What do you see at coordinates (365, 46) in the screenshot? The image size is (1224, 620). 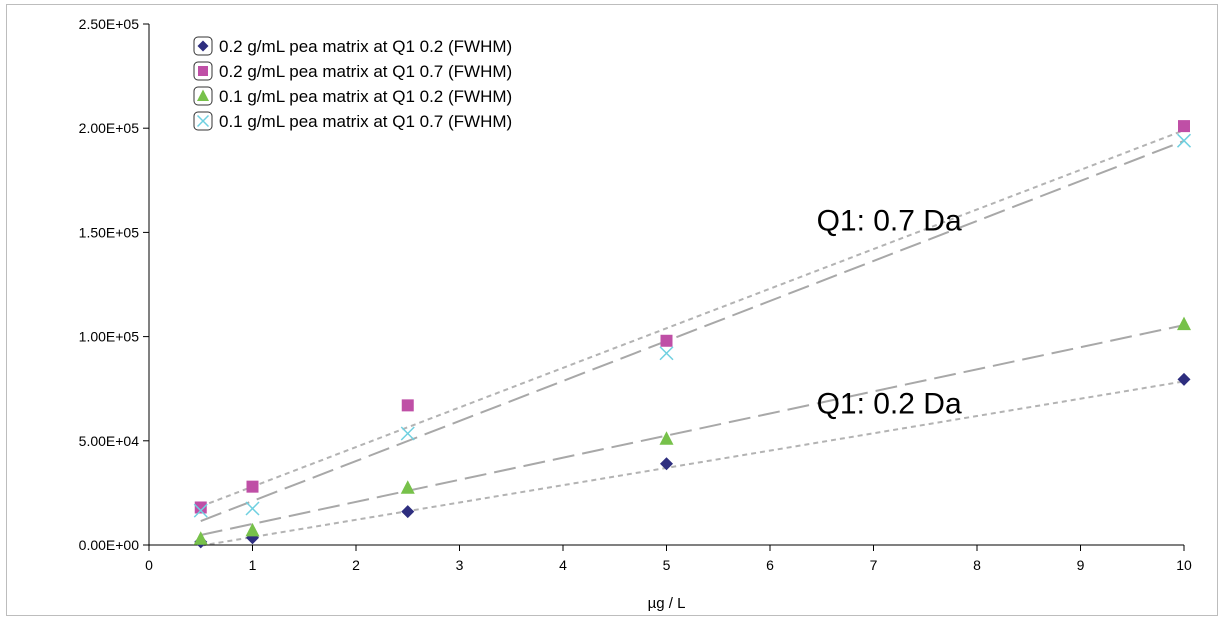 I see `legend-label: 0.2 g/mL pea matrix at Q1 0.2 (FWHM)` at bounding box center [365, 46].